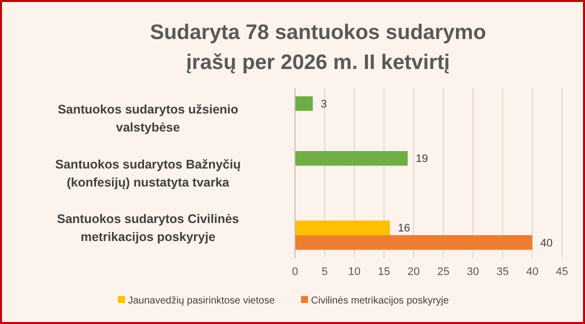 This screenshot has height=324, width=585. What do you see at coordinates (404, 228) in the screenshot?
I see `data-label: 16` at bounding box center [404, 228].